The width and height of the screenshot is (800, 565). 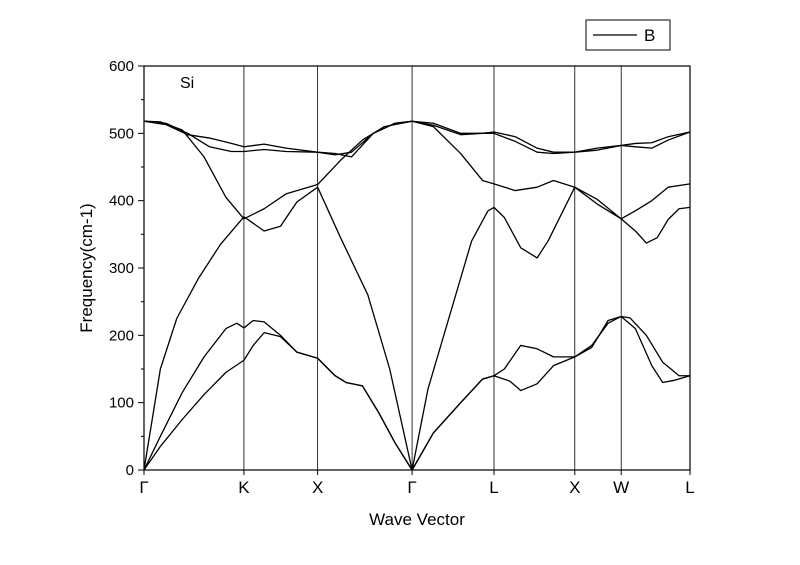 I want to click on x-tick-label-4: L, so click(x=493, y=487).